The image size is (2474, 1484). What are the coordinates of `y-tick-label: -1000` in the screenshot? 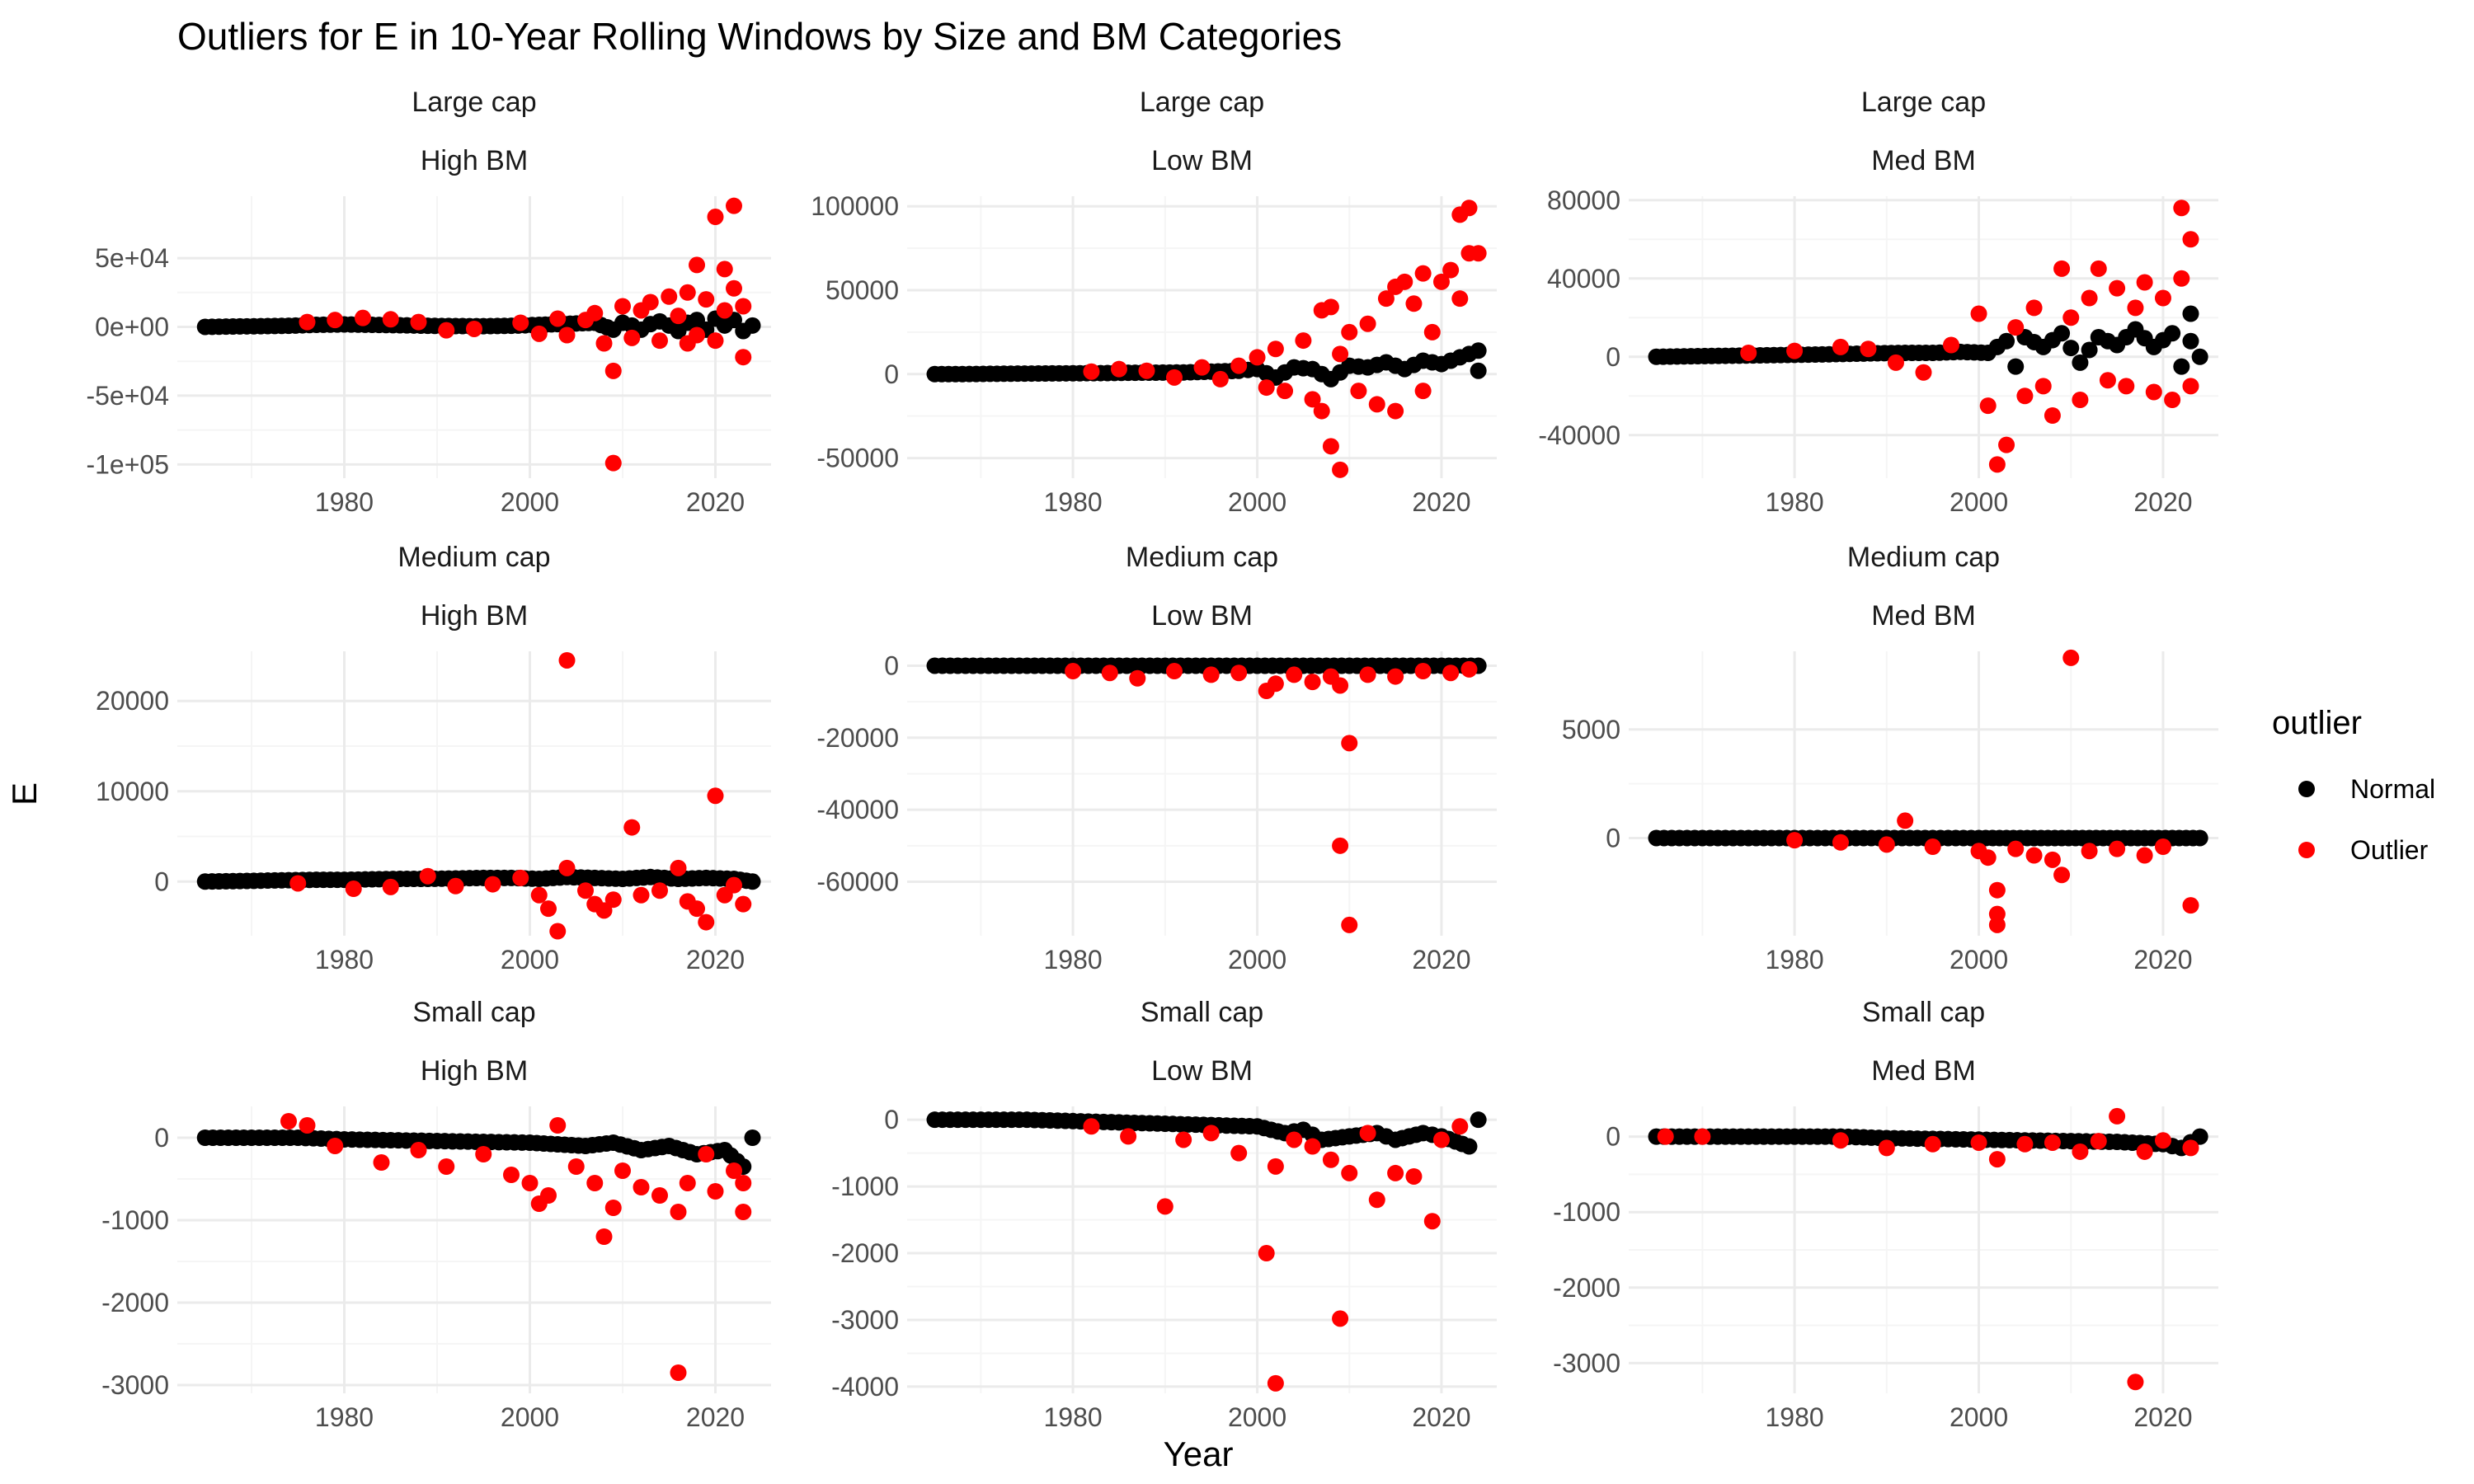 It's located at (135, 1220).